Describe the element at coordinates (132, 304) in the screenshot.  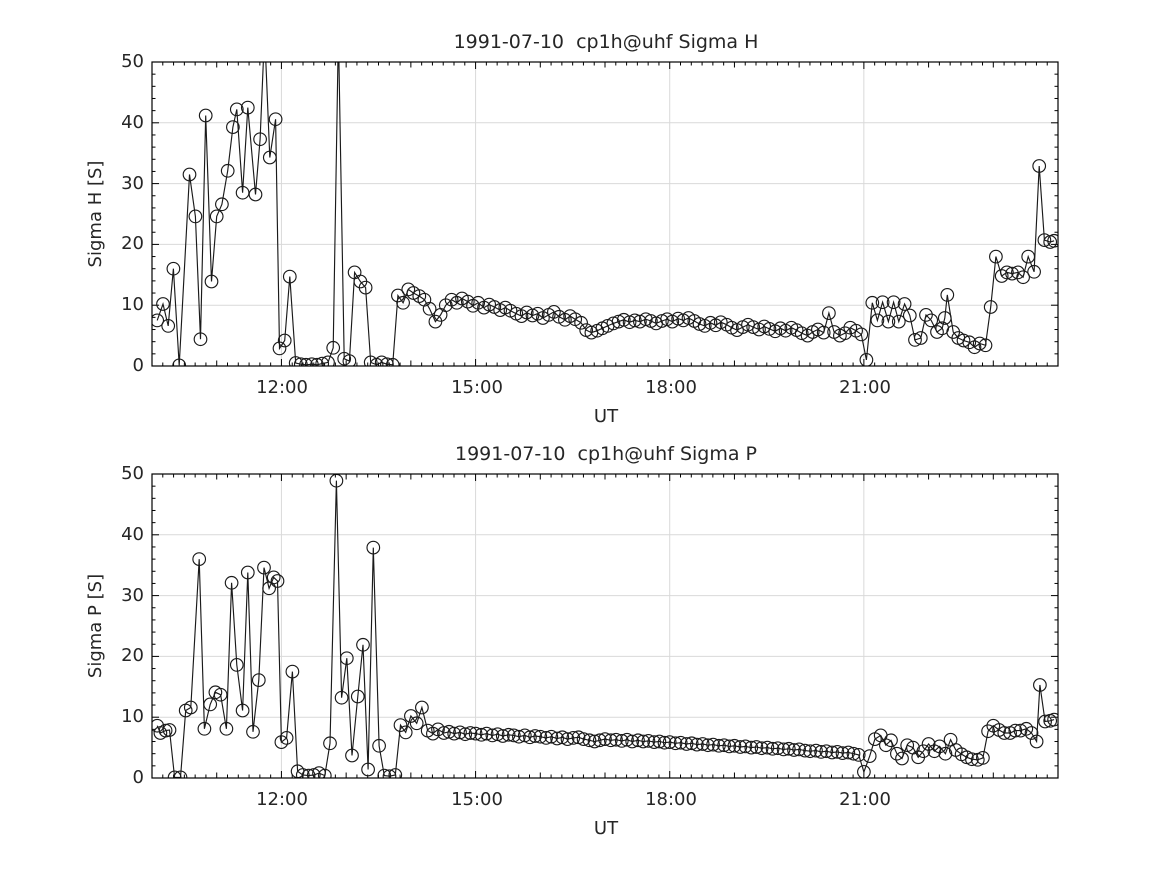
I see `y-tick-label: 10` at that location.